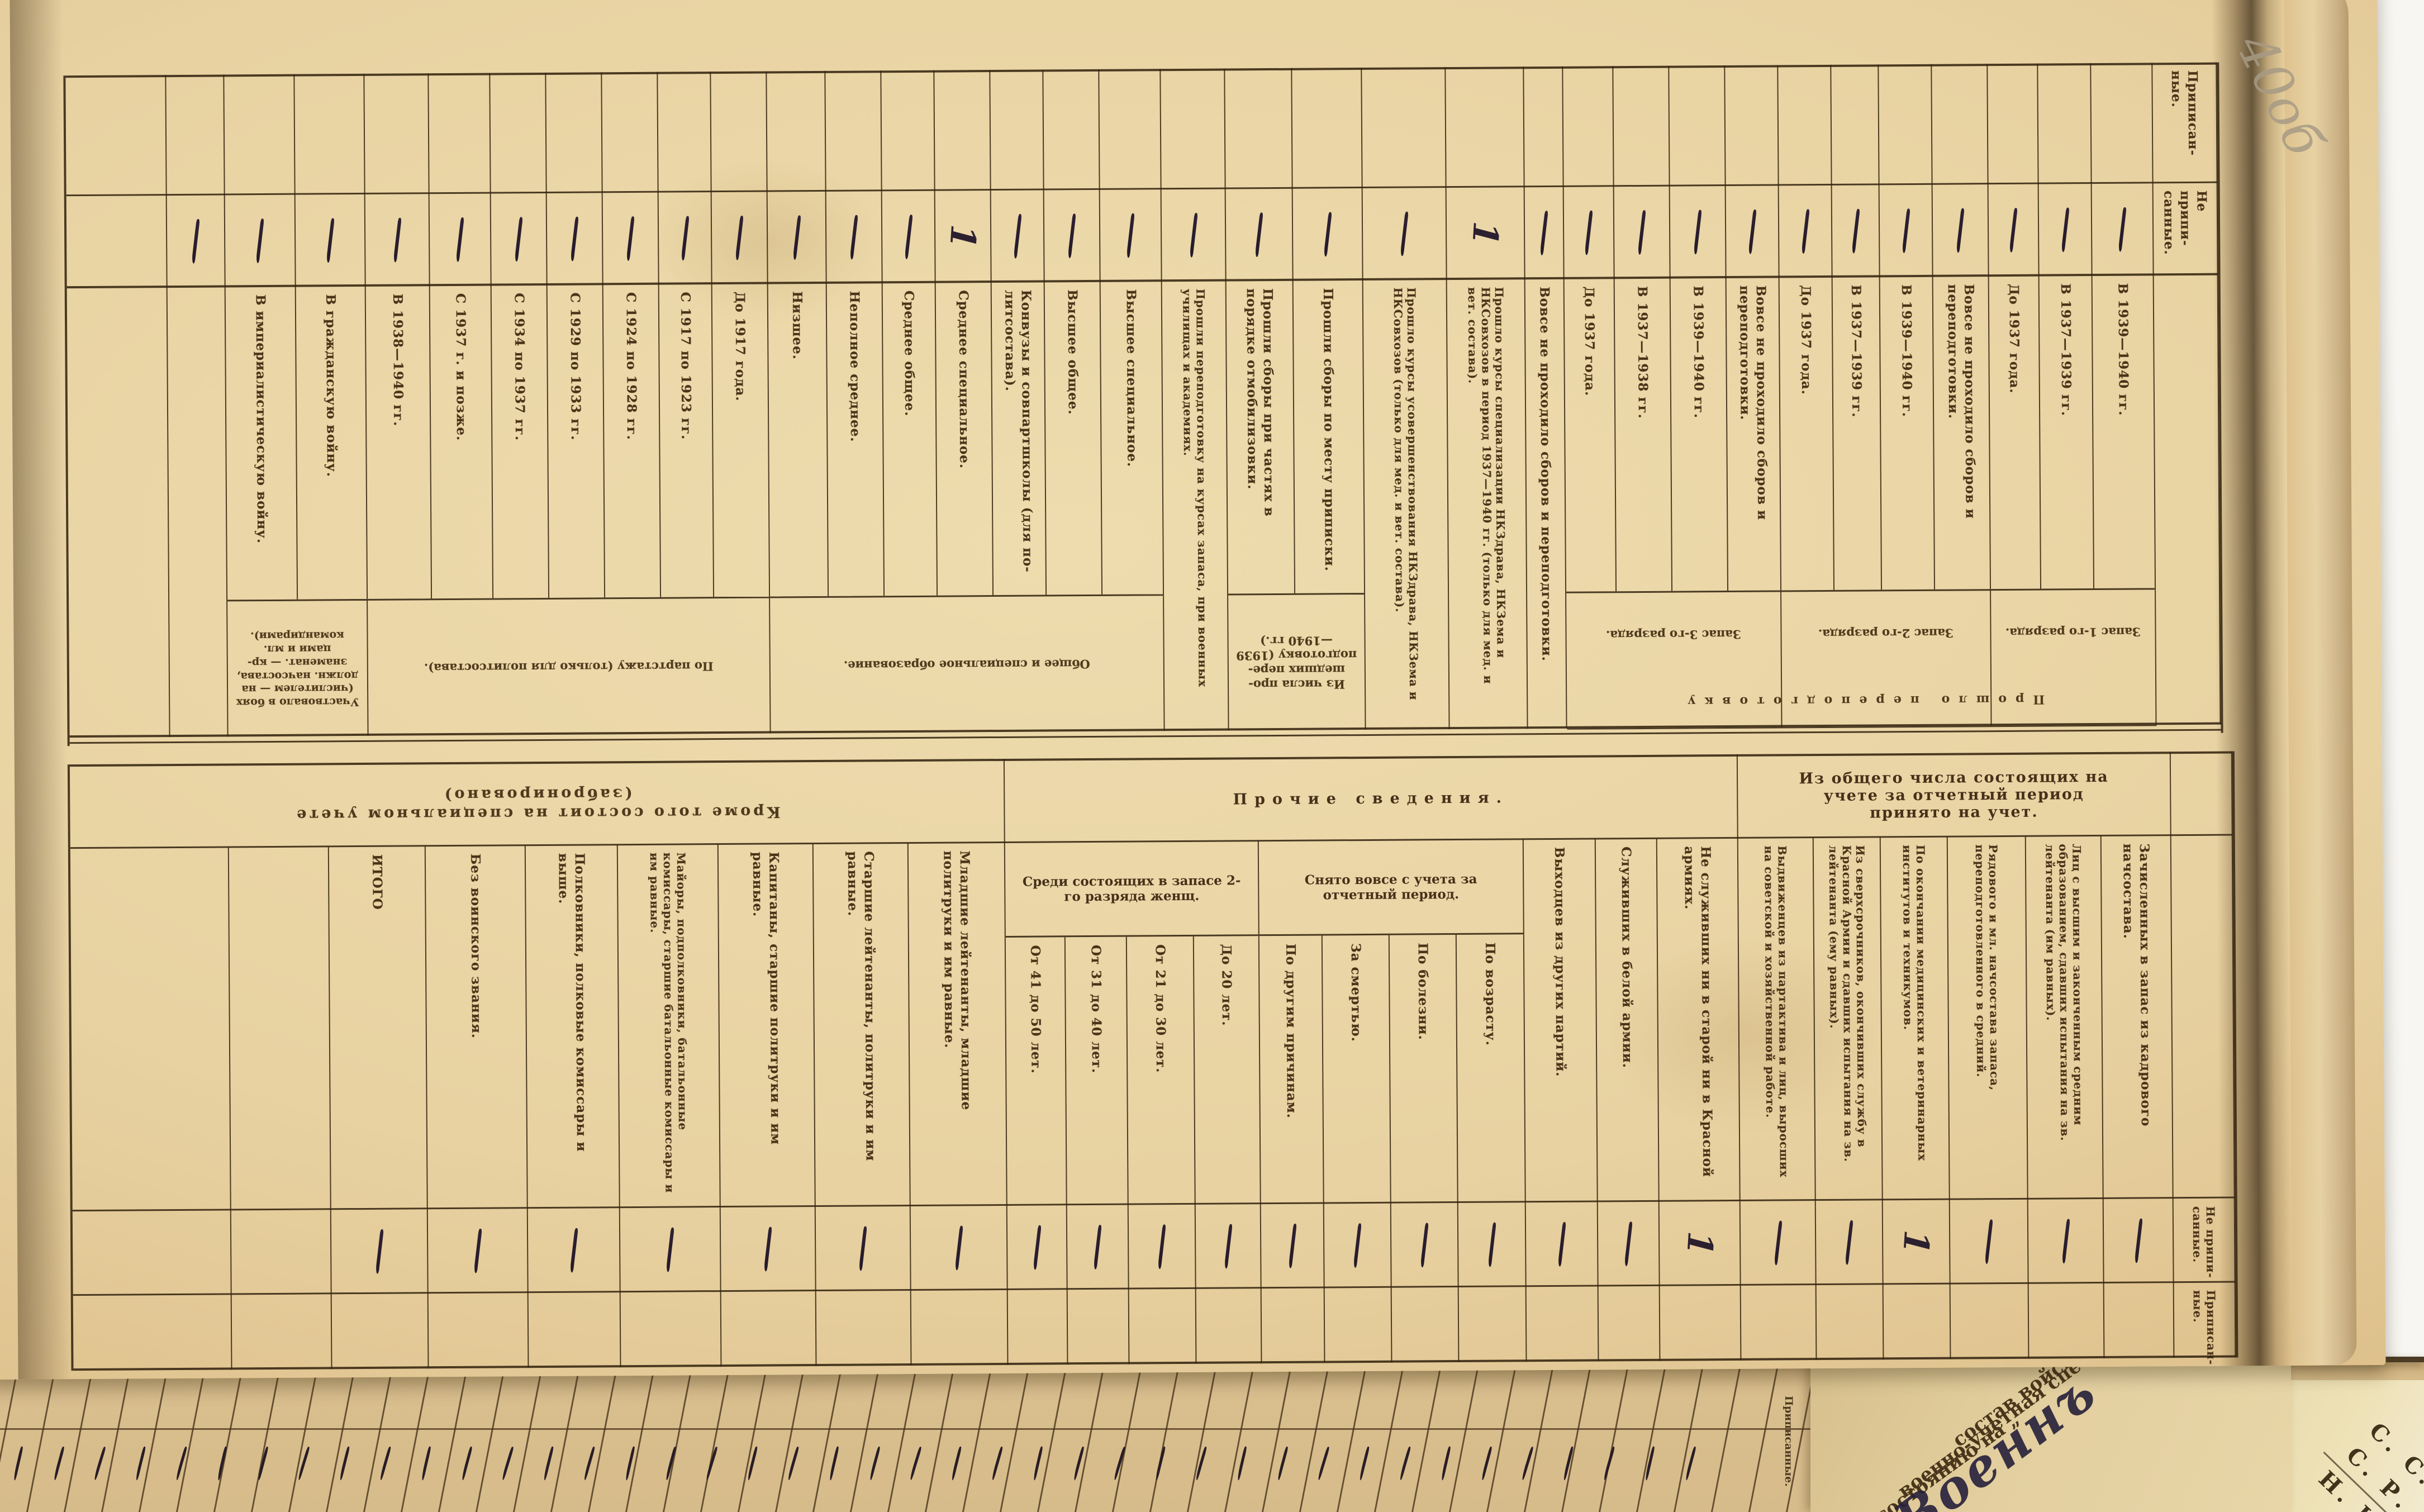  Describe the element at coordinates (797, 325) in the screenshot. I see `top-column-header-label: Низшее.` at that location.